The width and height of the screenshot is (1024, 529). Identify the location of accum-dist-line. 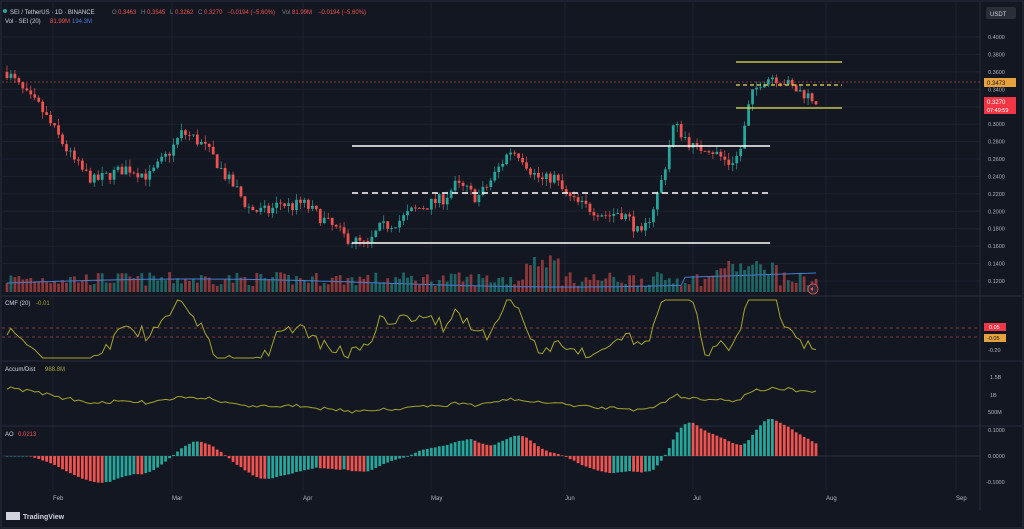
(411, 400).